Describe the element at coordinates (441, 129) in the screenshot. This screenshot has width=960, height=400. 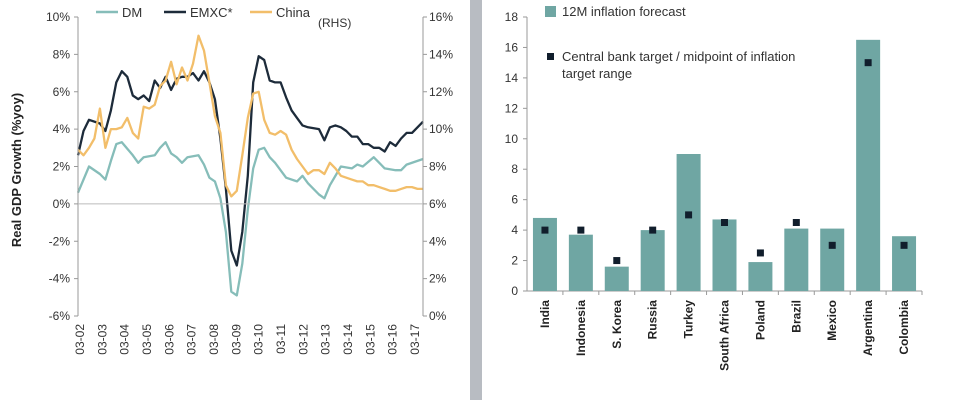
I see `y2-tick-label: 10%` at that location.